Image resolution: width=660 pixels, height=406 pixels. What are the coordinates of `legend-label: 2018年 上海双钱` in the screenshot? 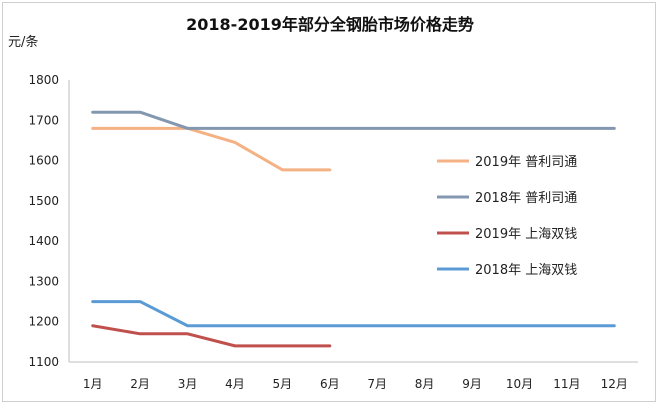 It's located at (526, 270).